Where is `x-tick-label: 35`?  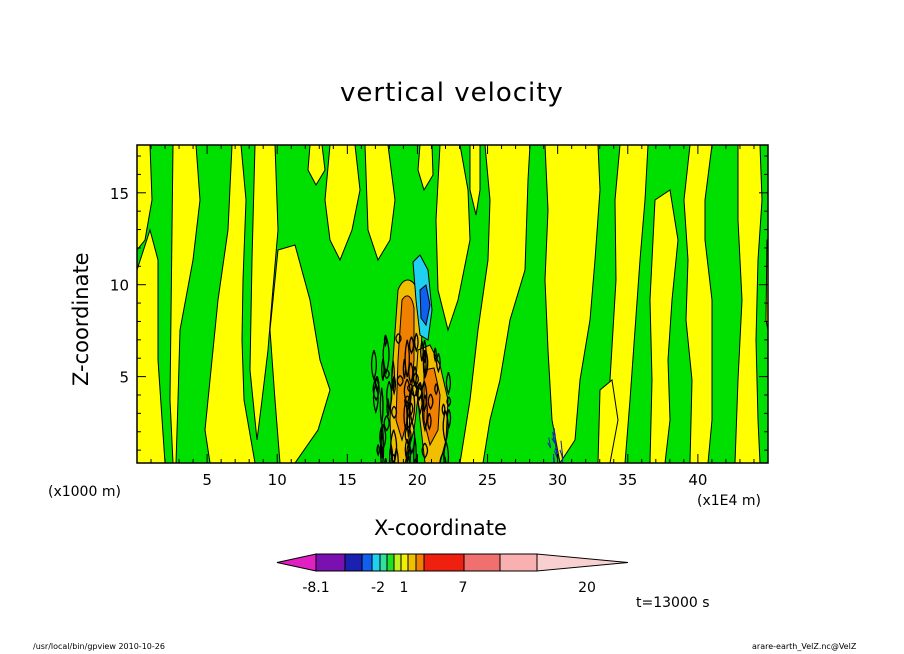 x-tick-label: 35 is located at coordinates (627, 480).